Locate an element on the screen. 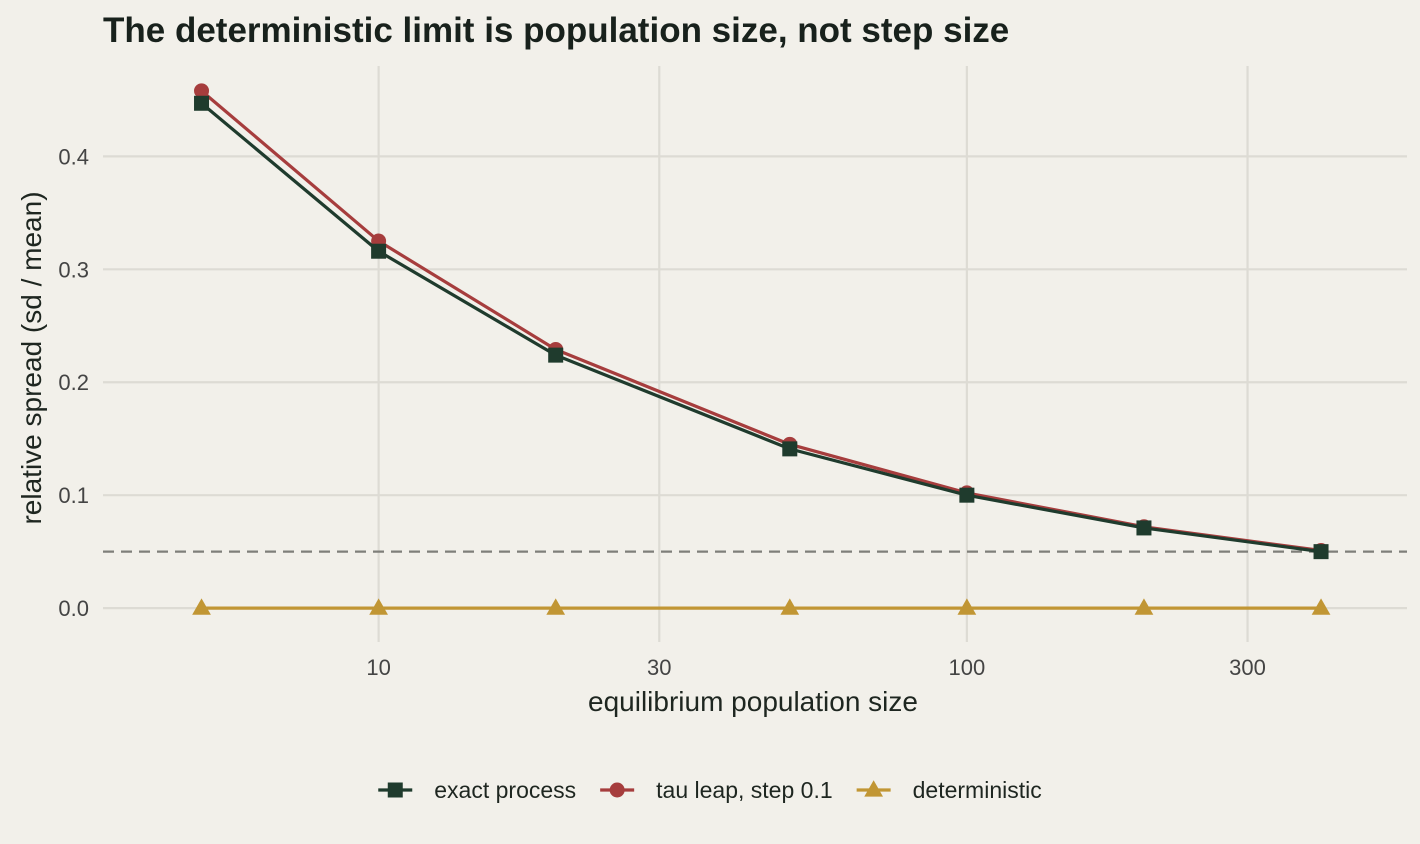  legend-label: tau leap, step 0.1 is located at coordinates (744, 790).